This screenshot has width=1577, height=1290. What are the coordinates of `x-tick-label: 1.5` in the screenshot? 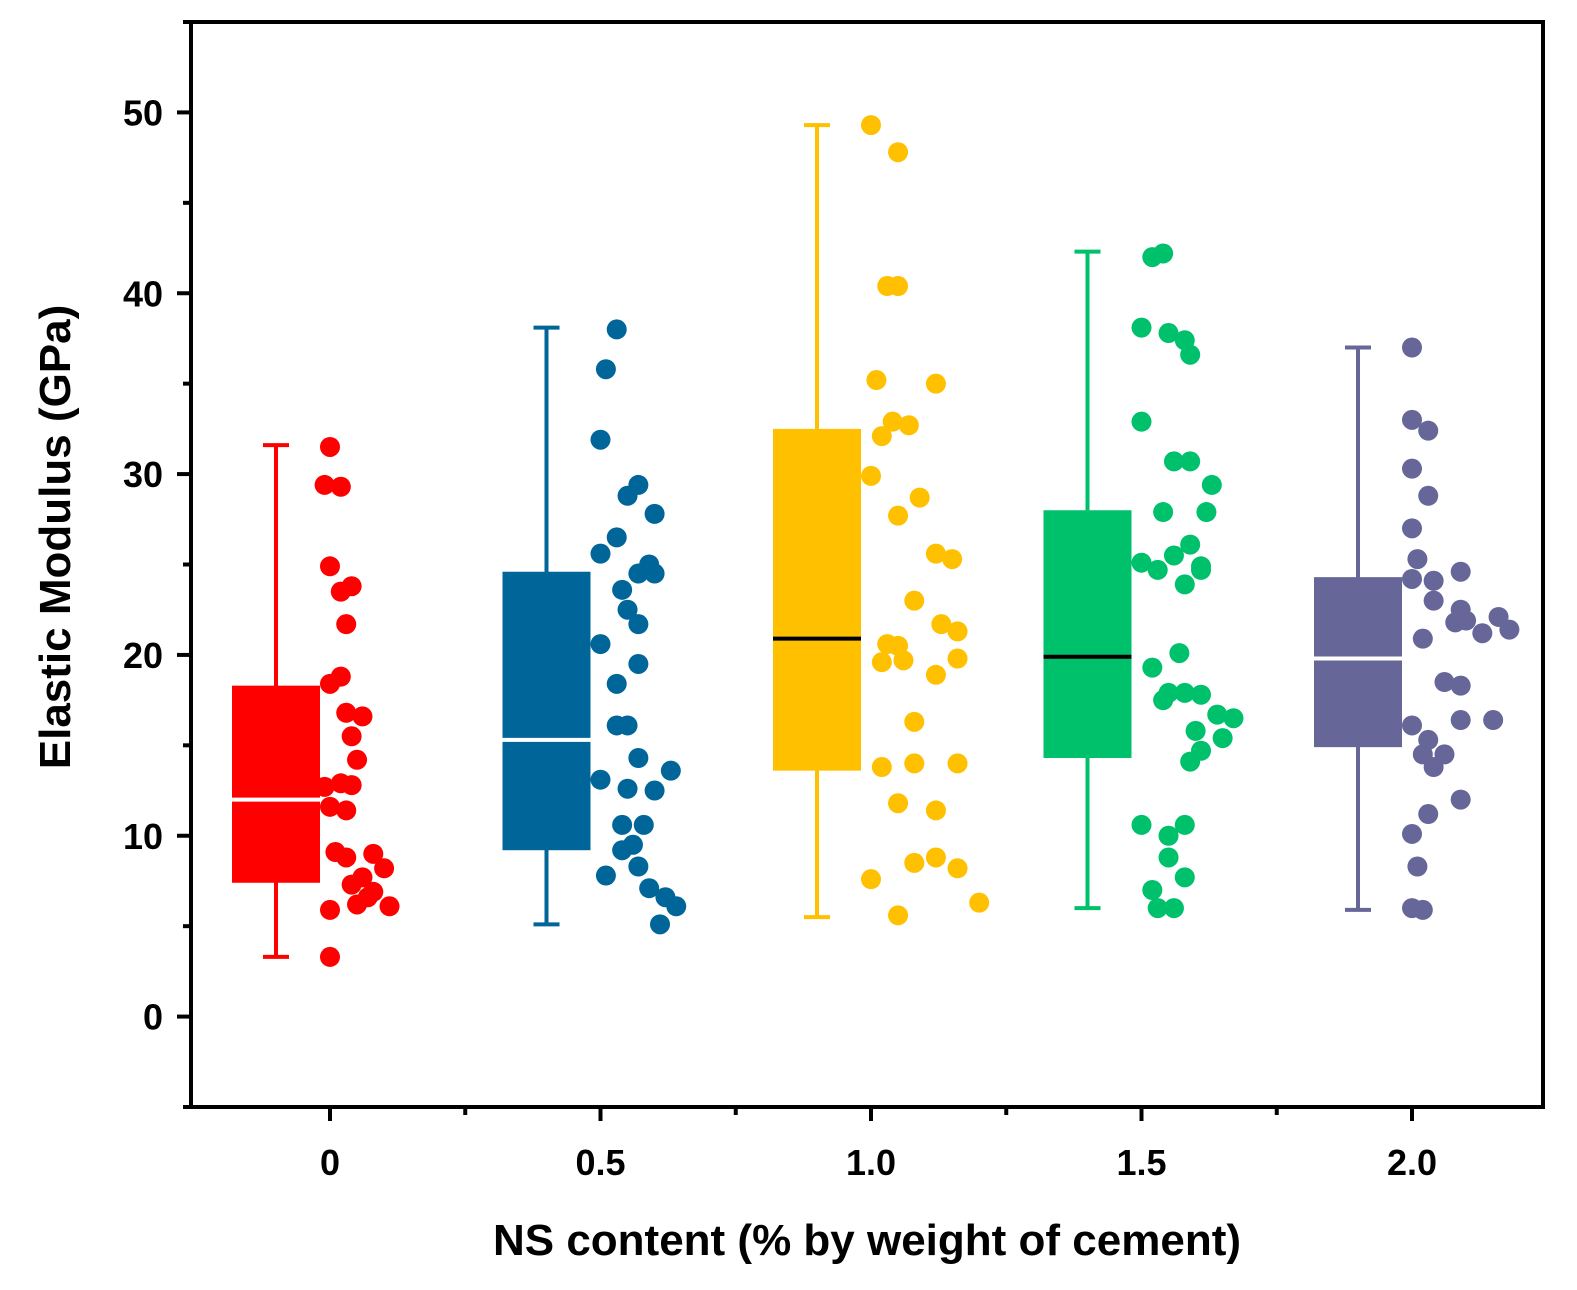 It's located at (1141, 1162).